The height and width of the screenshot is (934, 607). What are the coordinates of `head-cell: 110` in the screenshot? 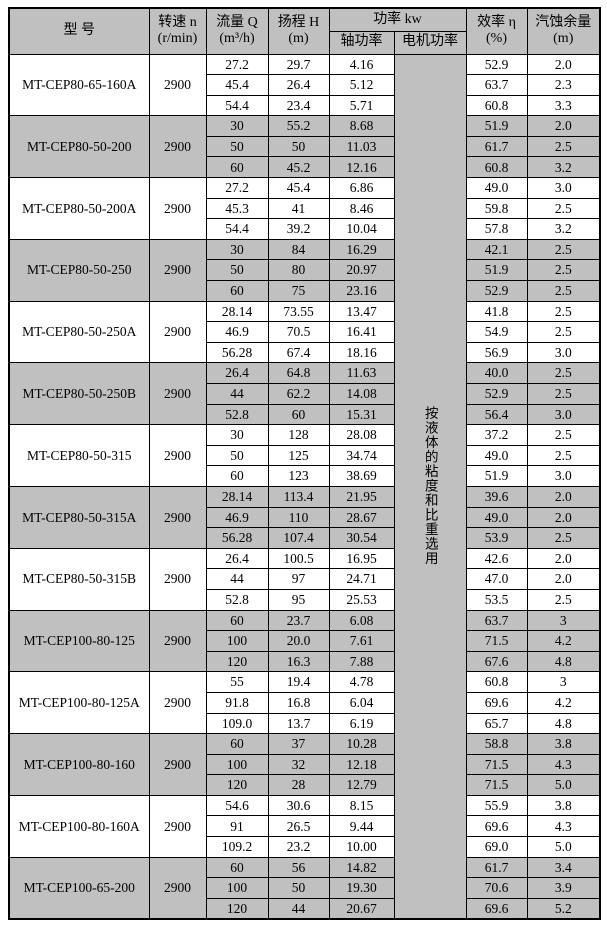 It's located at (298, 517).